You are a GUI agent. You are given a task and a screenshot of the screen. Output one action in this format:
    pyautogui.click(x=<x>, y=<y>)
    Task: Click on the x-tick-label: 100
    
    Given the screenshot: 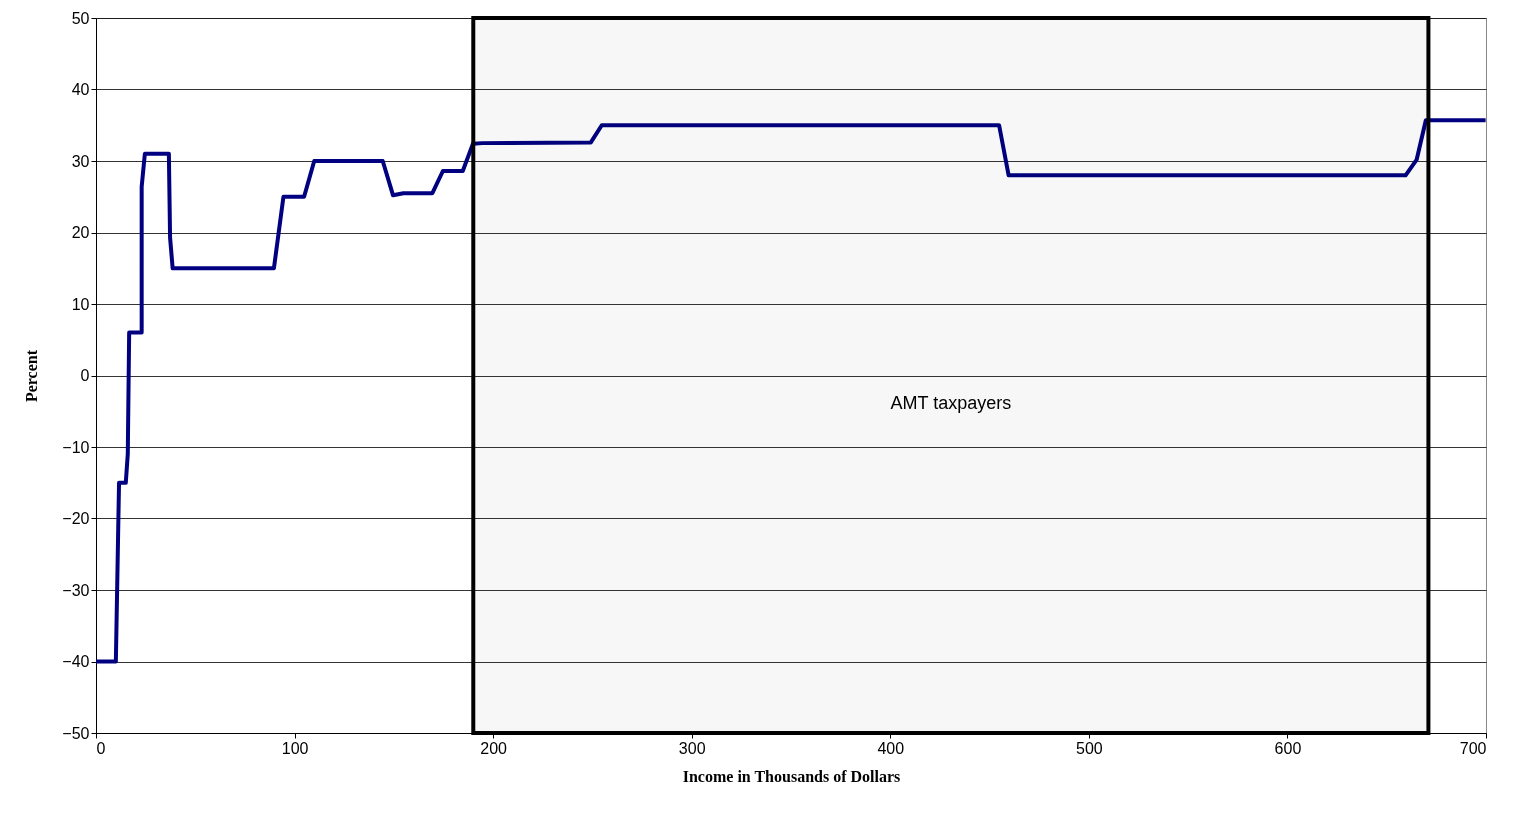 What is the action you would take?
    pyautogui.click(x=295, y=748)
    